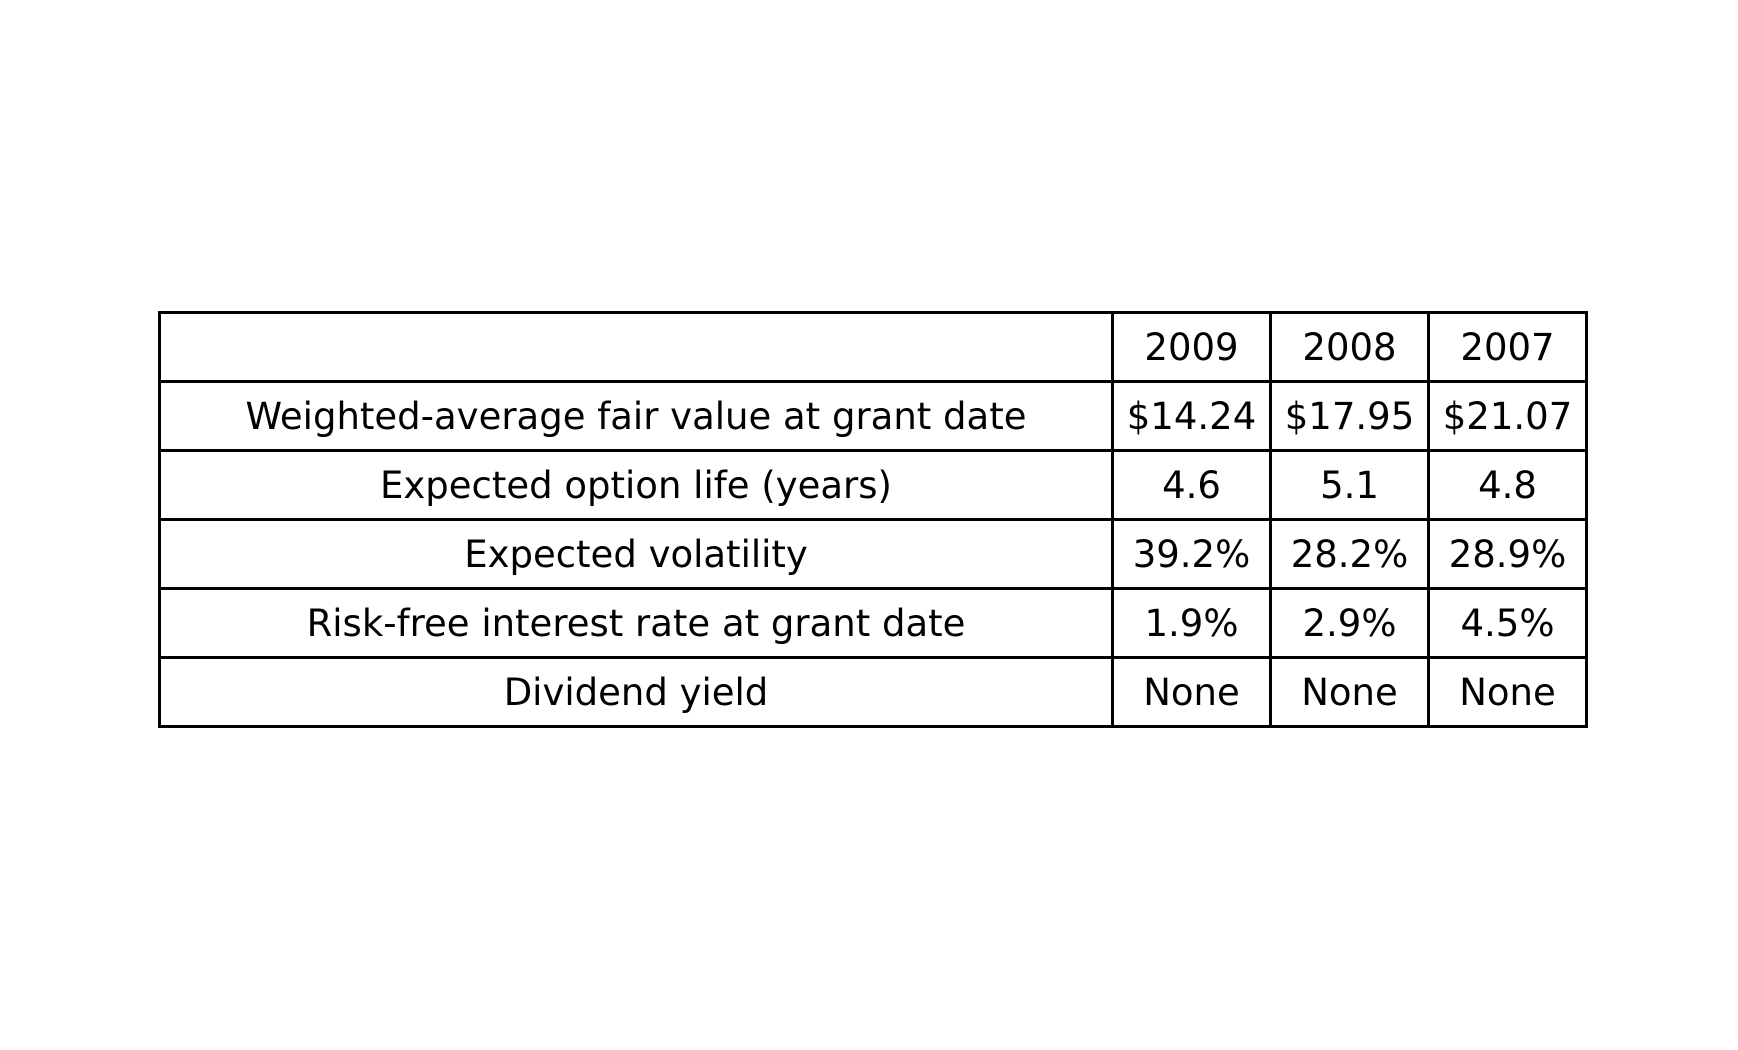 This screenshot has height=1050, width=1738. What do you see at coordinates (1191, 347) in the screenshot?
I see `header-cell-year: 2009` at bounding box center [1191, 347].